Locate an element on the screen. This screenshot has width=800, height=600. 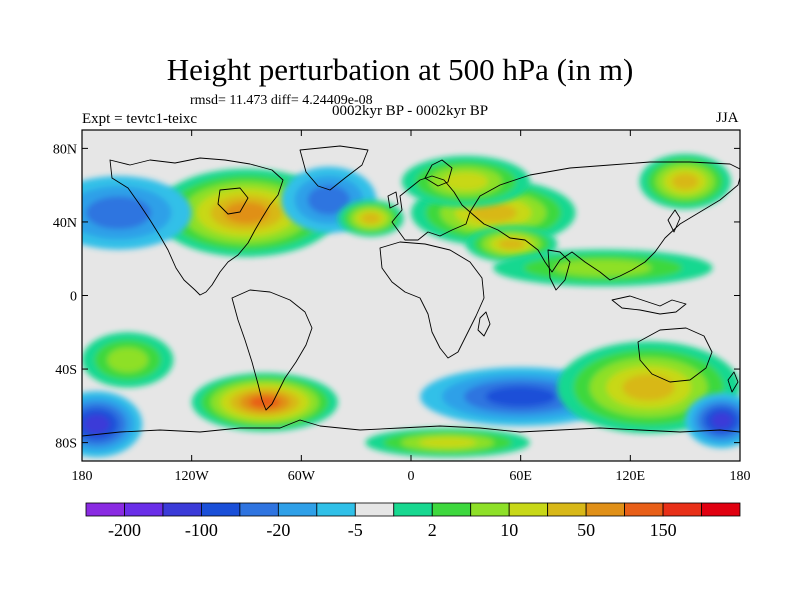
lon-tick-label: 60E is located at coordinates (520, 476).